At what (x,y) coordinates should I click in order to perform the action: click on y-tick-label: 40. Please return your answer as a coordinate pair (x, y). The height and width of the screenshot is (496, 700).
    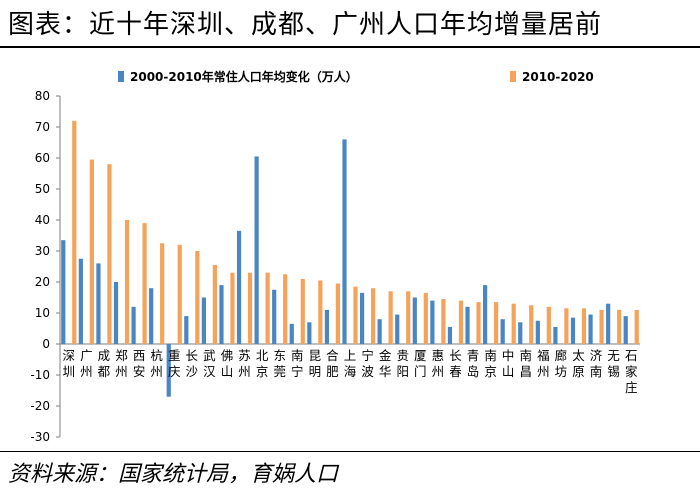
    Looking at the image, I should click on (42, 220).